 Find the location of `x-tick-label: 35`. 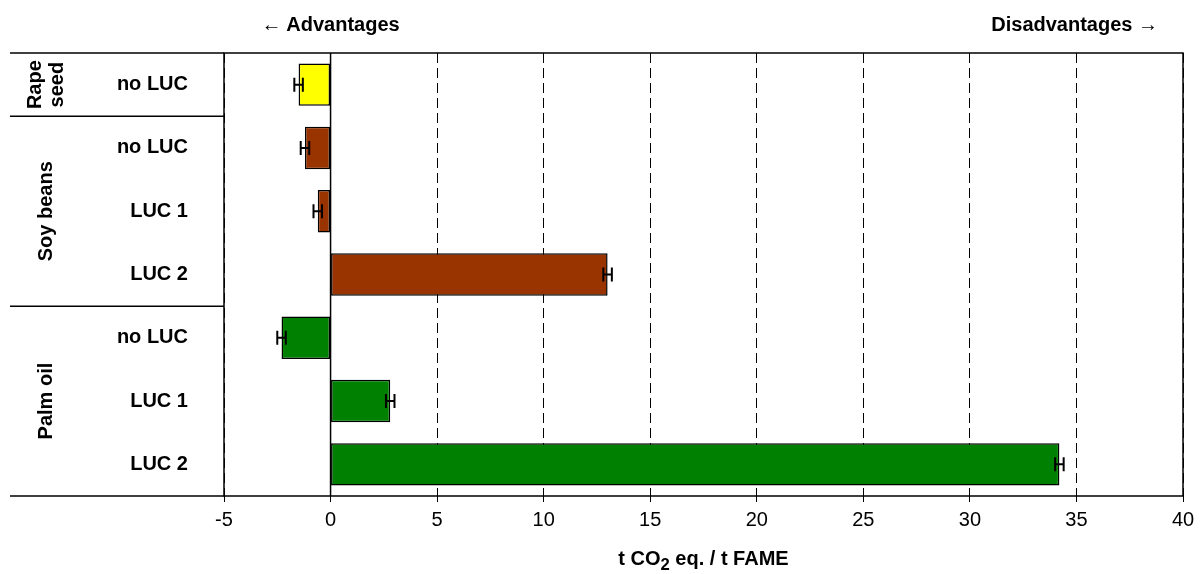

x-tick-label: 35 is located at coordinates (1076, 518).